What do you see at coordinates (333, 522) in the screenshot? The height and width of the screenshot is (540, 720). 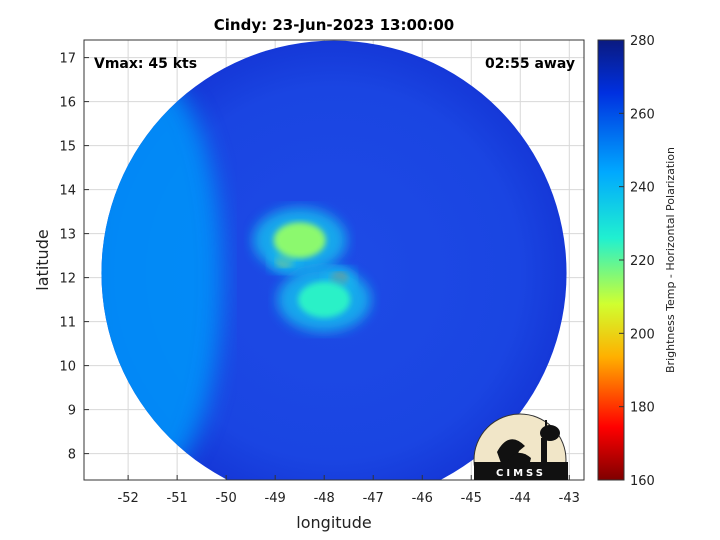 I see `x-axis-label: longitude` at bounding box center [333, 522].